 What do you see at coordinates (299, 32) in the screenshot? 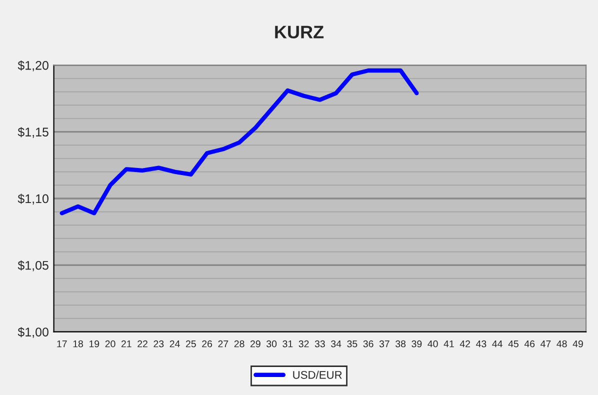
I see `chart-title: KURZ` at bounding box center [299, 32].